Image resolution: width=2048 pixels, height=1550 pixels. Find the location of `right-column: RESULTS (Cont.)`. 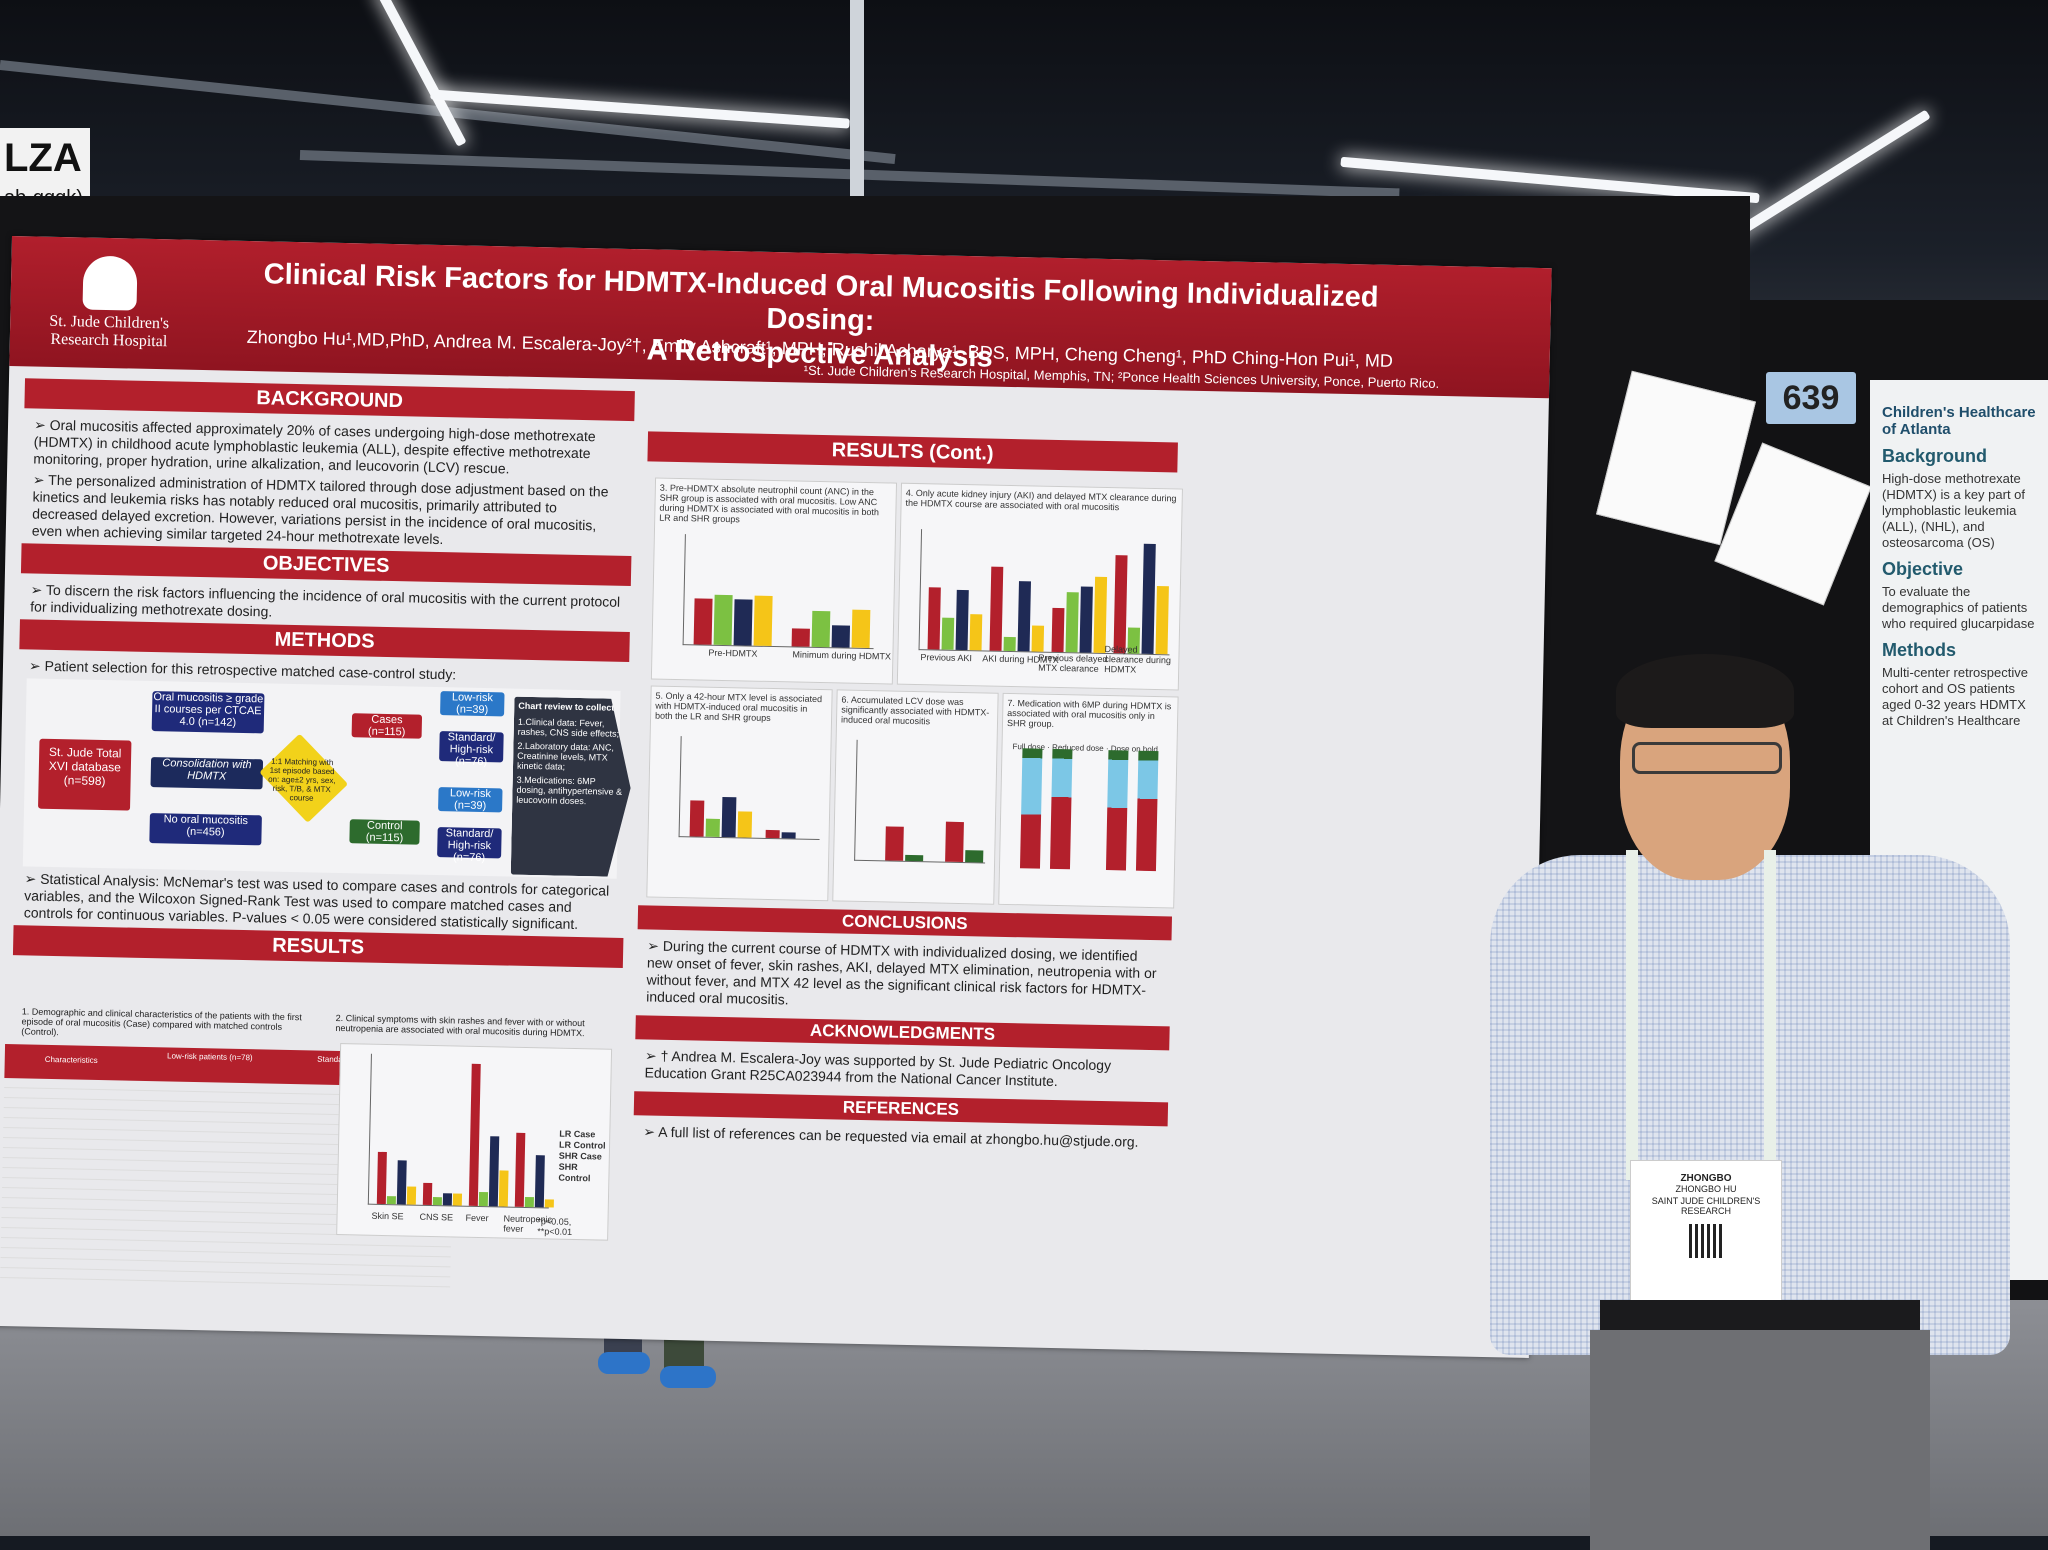

right-column: RESULTS (Cont.) is located at coordinates (913, 435).